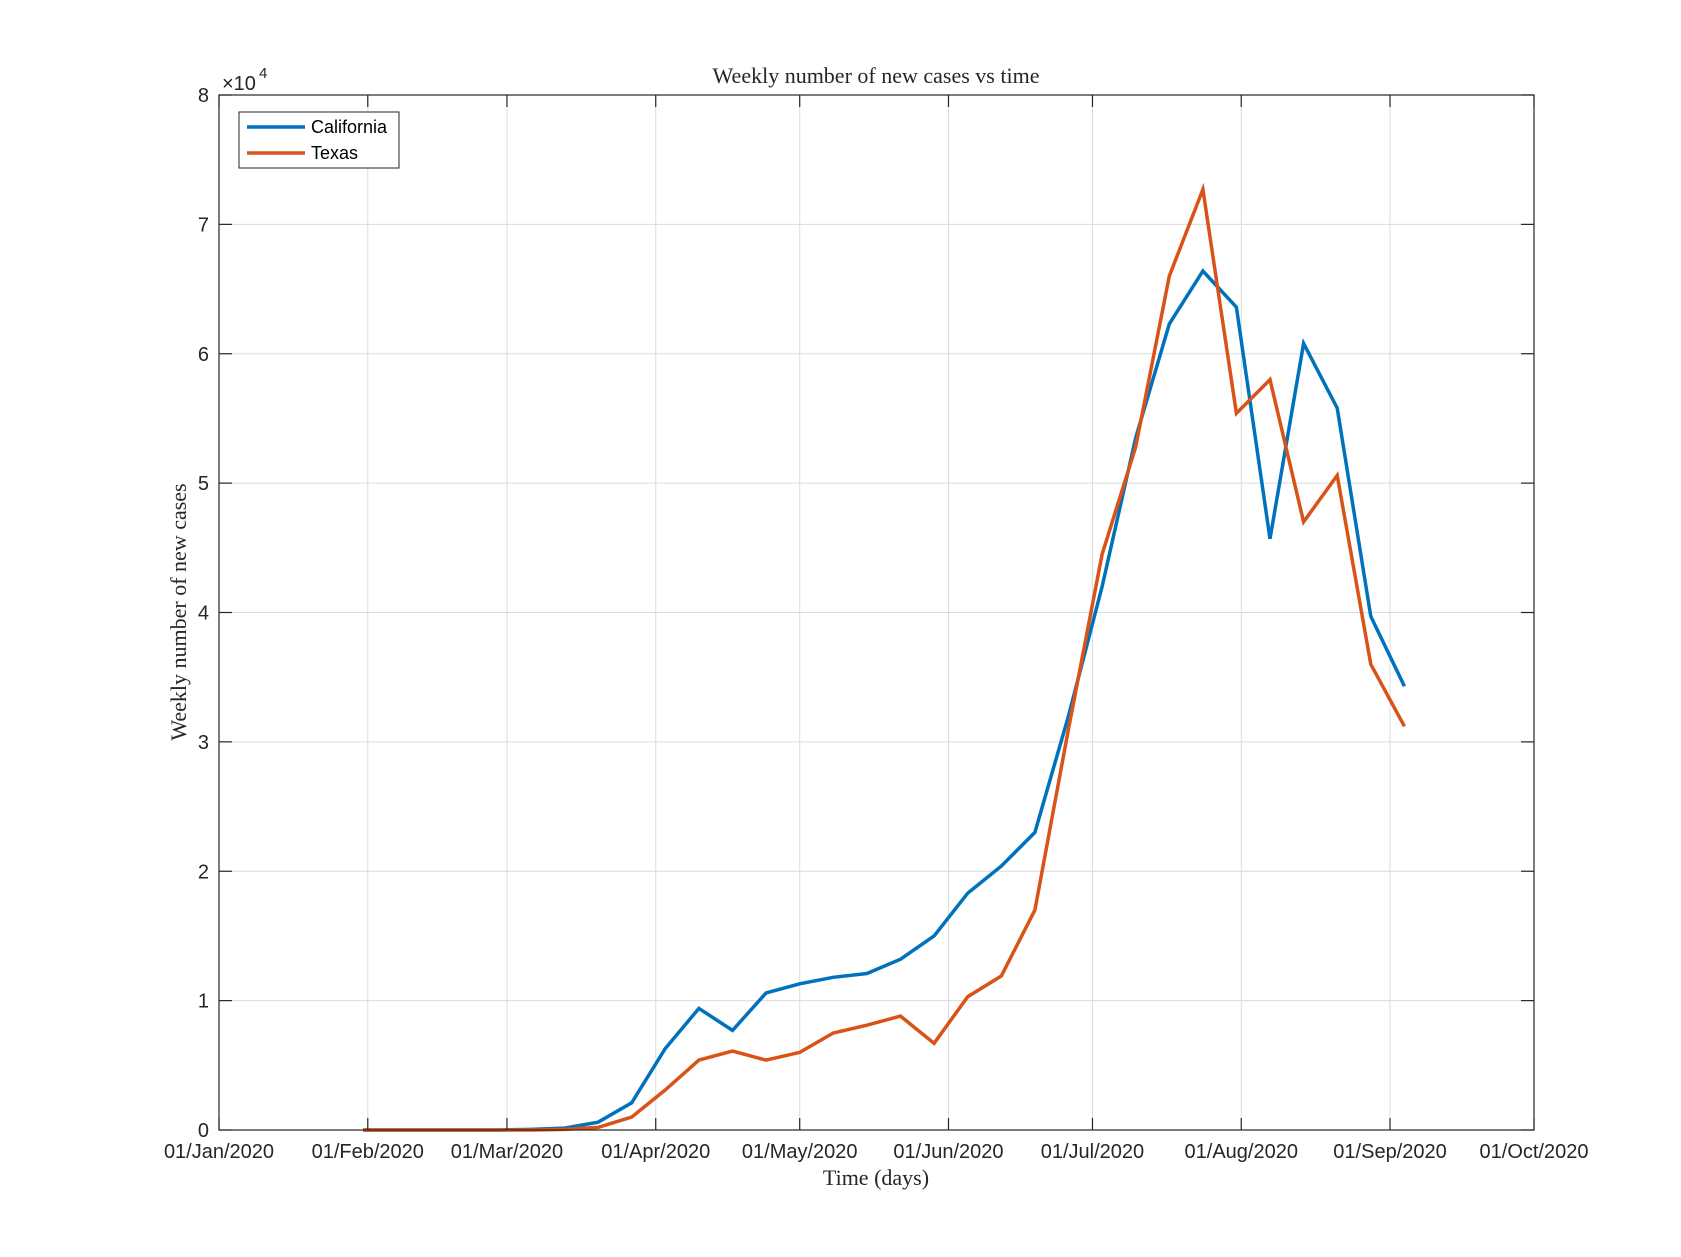  Describe the element at coordinates (655, 1152) in the screenshot. I see `x-tick-label: 01/Apr/2020` at that location.